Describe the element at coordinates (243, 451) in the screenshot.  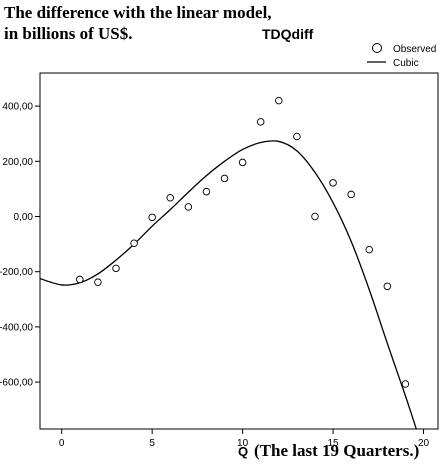
I see `x-axis-label: Q` at that location.